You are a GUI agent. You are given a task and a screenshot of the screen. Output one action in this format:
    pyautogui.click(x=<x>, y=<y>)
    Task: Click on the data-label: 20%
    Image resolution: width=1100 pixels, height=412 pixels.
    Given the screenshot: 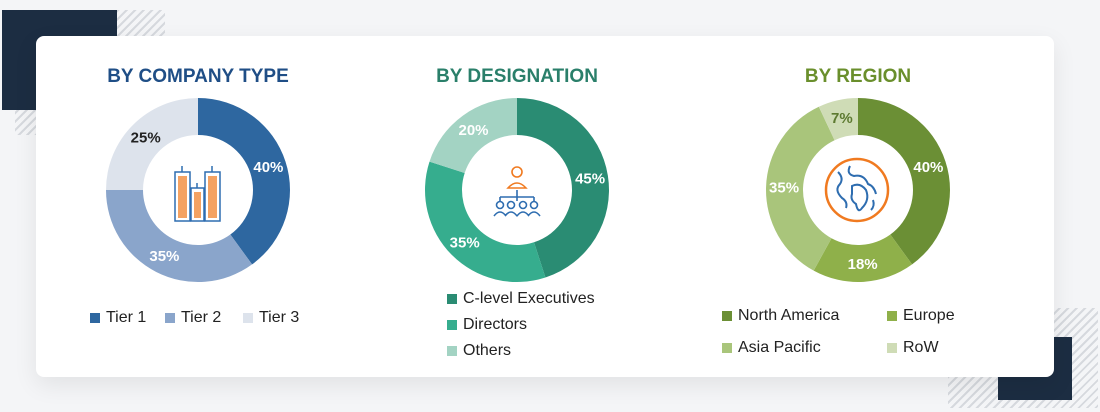 What is the action you would take?
    pyautogui.click(x=473, y=130)
    